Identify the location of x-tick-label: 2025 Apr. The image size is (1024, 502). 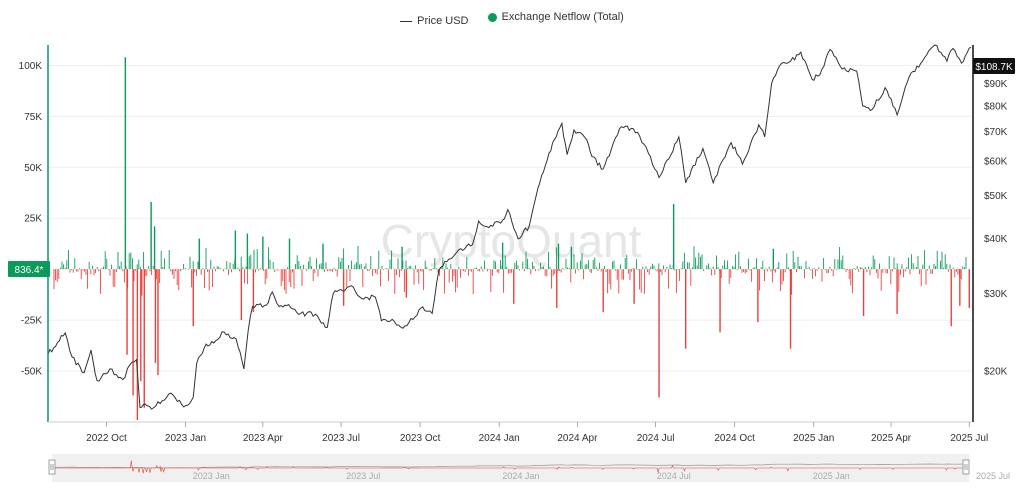
(891, 438).